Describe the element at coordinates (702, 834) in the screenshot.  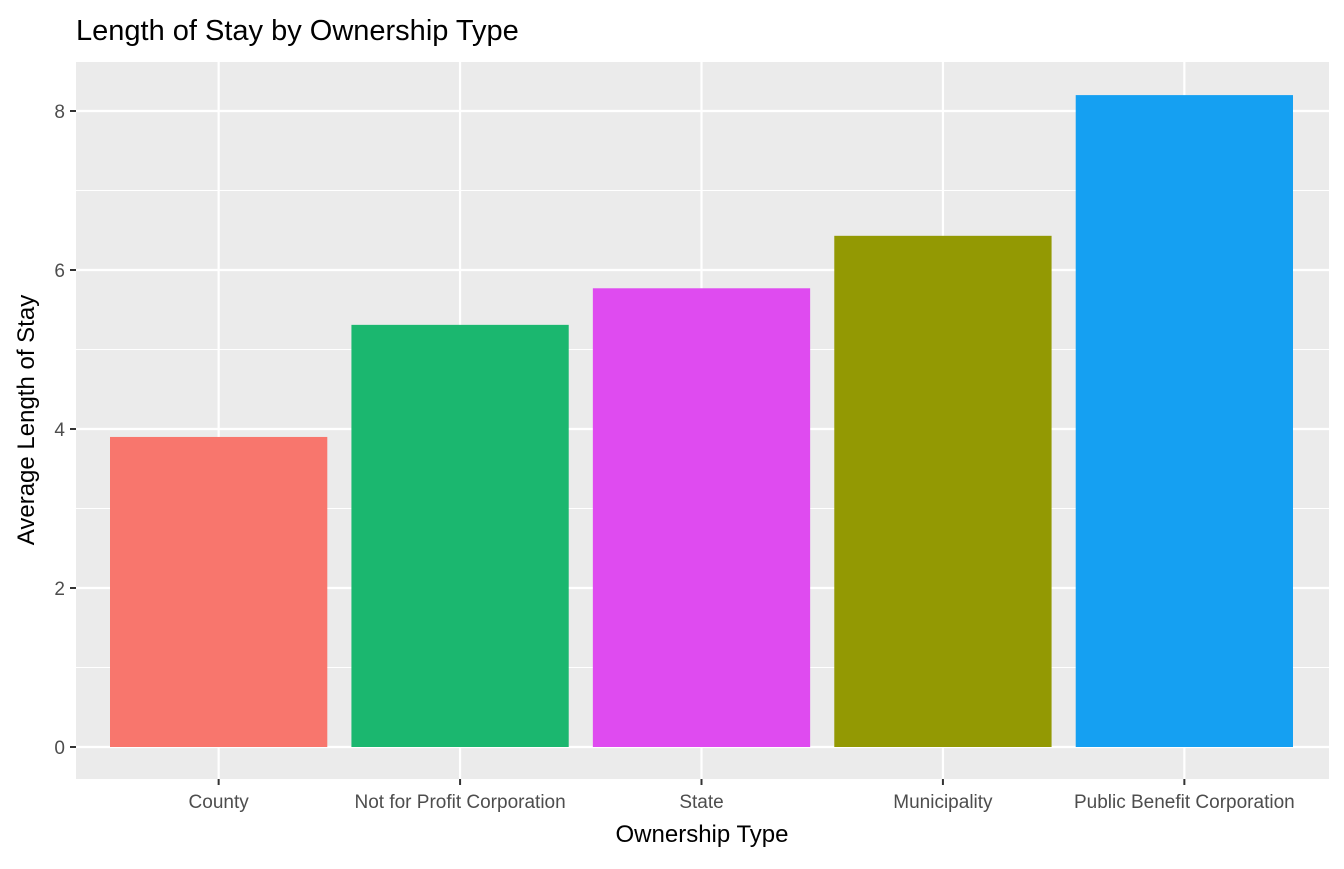
I see `x-axis-title: Ownership Type` at that location.